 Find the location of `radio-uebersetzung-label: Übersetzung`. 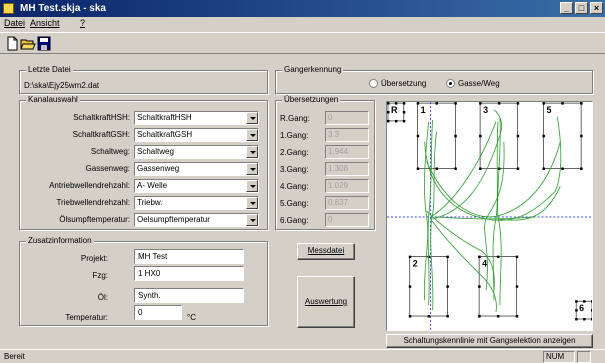

radio-uebersetzung-label: Übersetzung is located at coordinates (404, 83).